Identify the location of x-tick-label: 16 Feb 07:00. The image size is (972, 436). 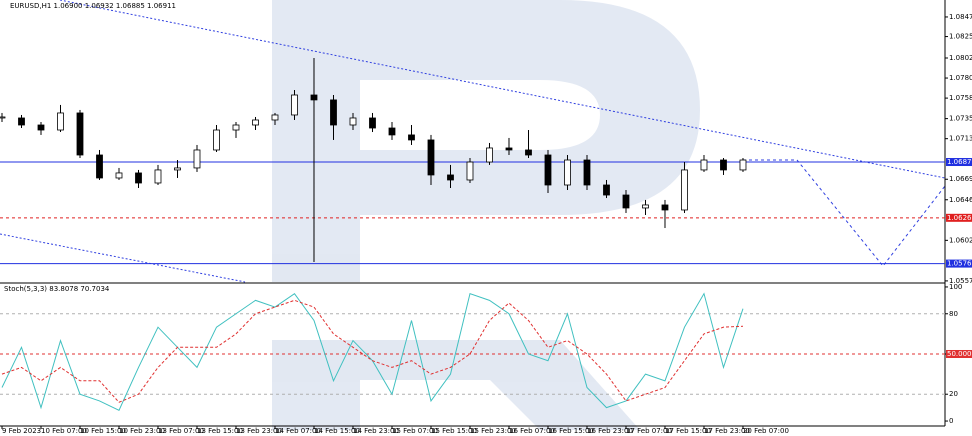
(532, 431).